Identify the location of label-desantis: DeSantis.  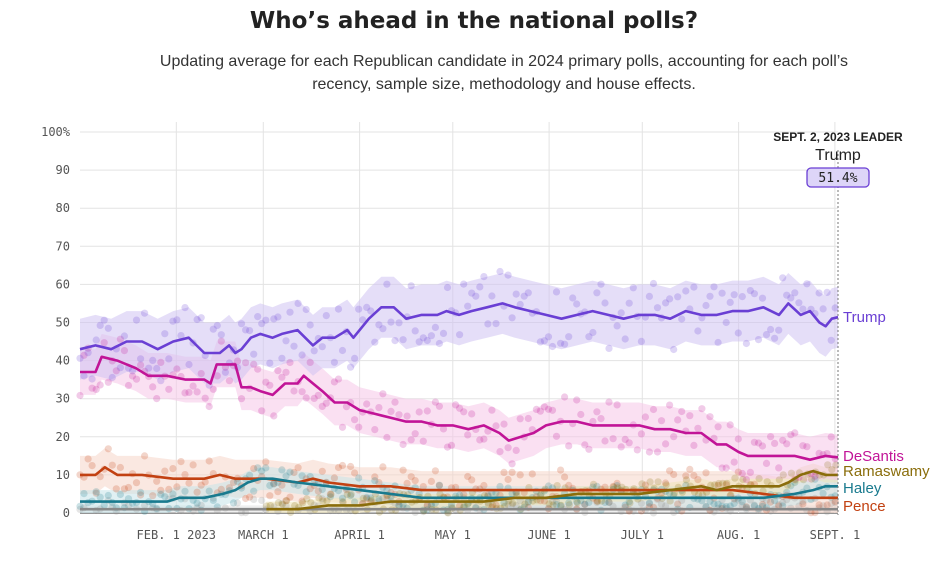
(873, 456).